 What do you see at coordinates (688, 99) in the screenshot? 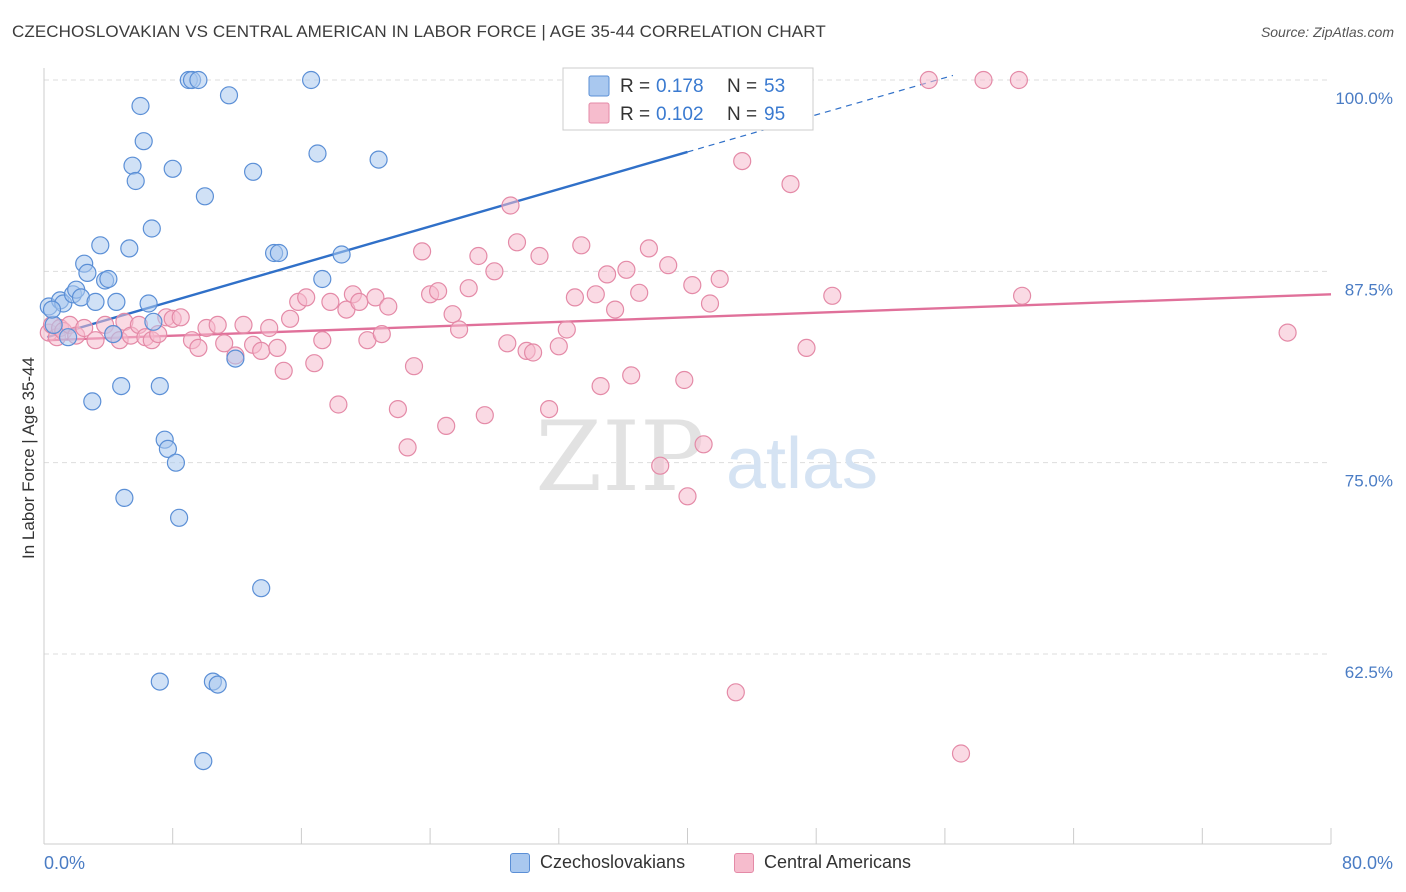
I see `correlation-legend: R = 0.178 N = 53 R = 0.102 N = 95` at bounding box center [688, 99].